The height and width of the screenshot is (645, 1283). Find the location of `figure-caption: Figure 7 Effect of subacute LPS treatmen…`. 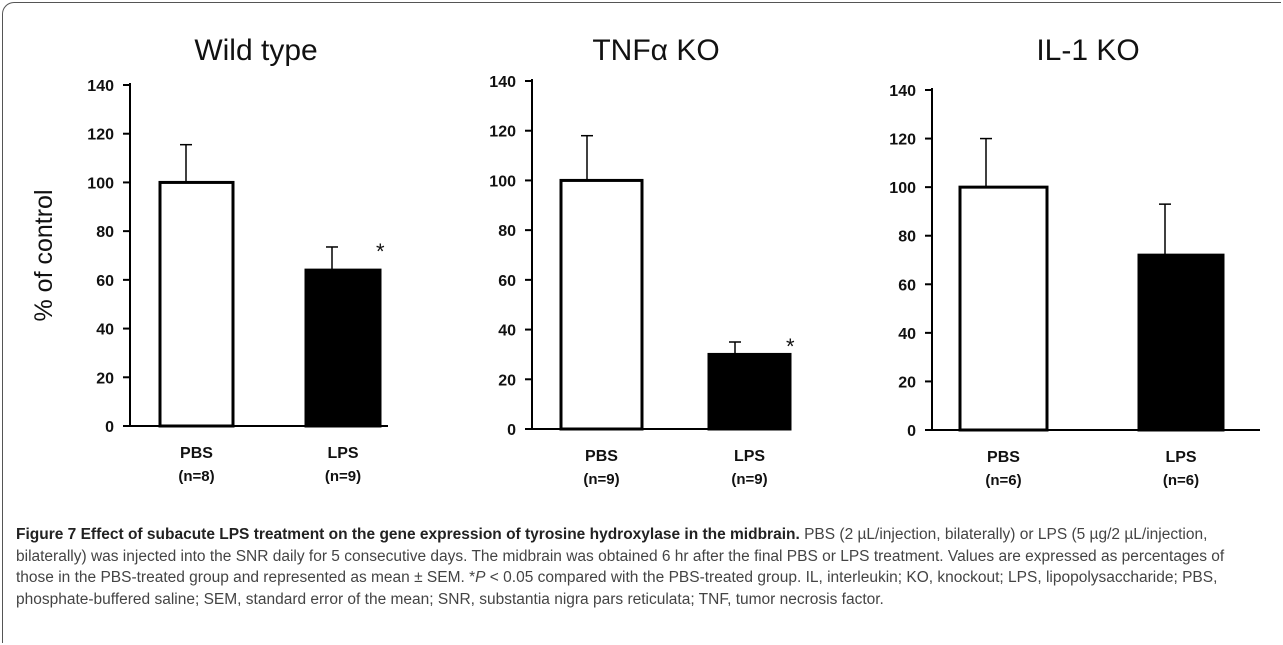

figure-caption: Figure 7 Effect of subacute LPS treatmen… is located at coordinates (641, 567).